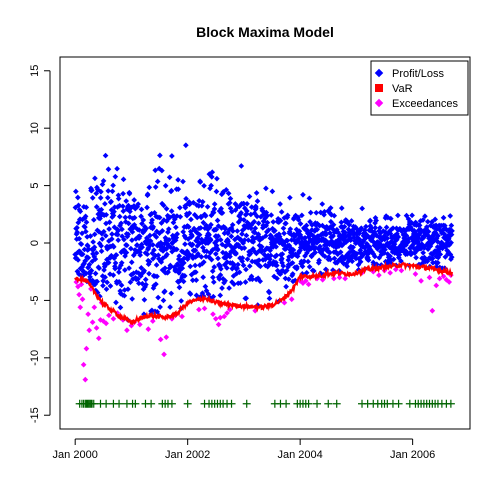  I want to click on x-axis: Jan 2000 Jan 2002 Jan 2004 Jan 2006, so click(244, 449).